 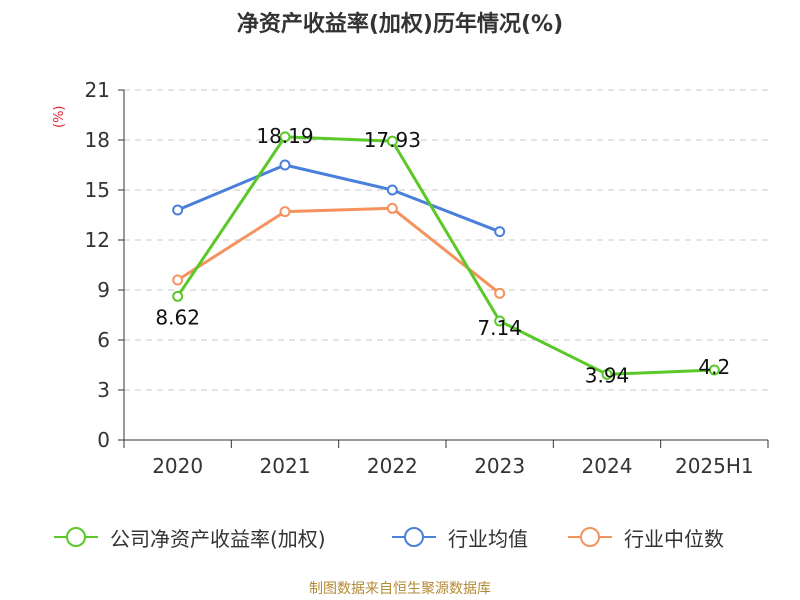 I want to click on data-source-note: 制图数据来自恒生聚源数据库, so click(x=400, y=589).